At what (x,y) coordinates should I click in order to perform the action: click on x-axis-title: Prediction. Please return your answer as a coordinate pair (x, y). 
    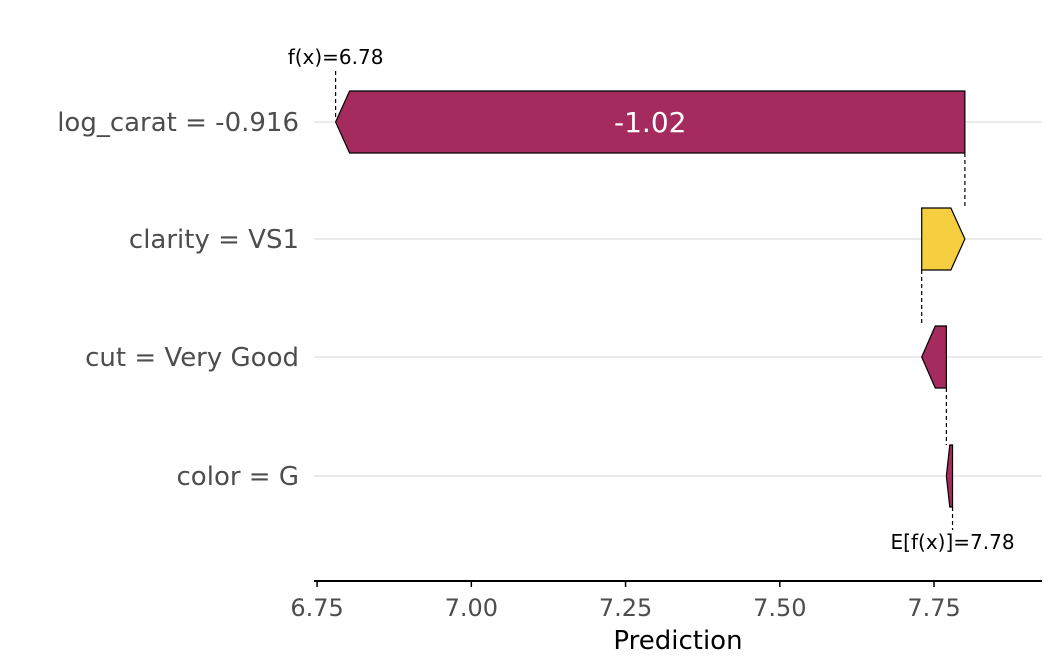
    Looking at the image, I should click on (677, 641).